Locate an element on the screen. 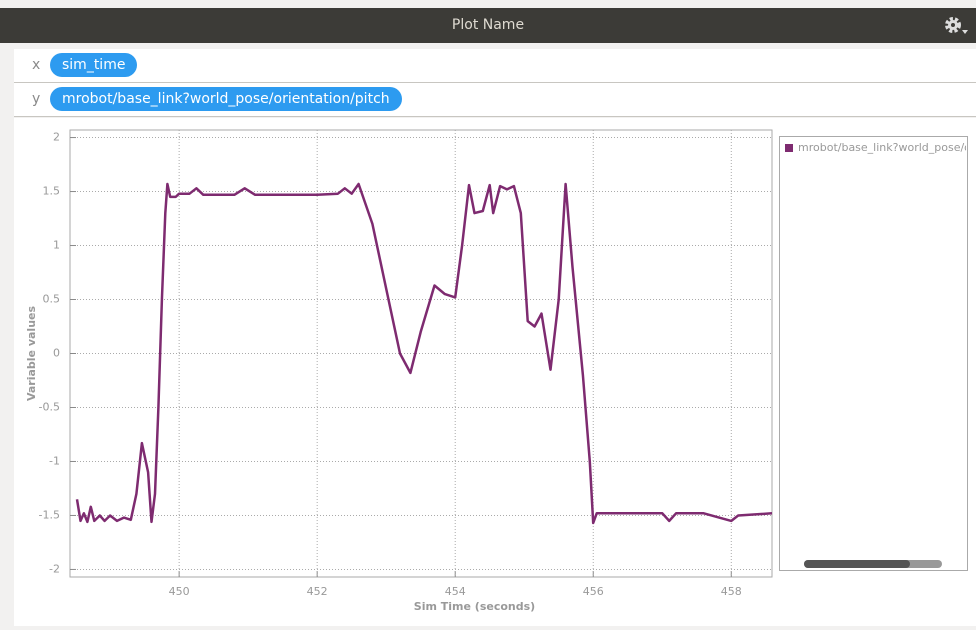 This screenshot has width=976, height=630. x-field-label: x is located at coordinates (36, 65).